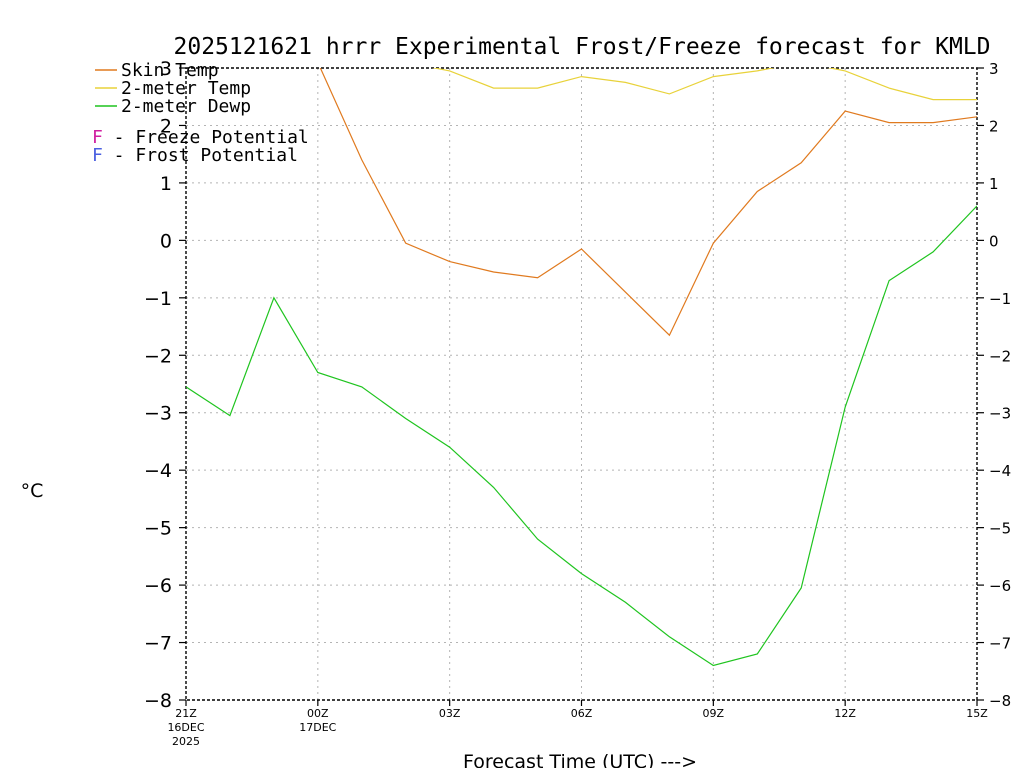  What do you see at coordinates (1000, 644) in the screenshot?
I see `ytick-label-right: −7` at bounding box center [1000, 644].